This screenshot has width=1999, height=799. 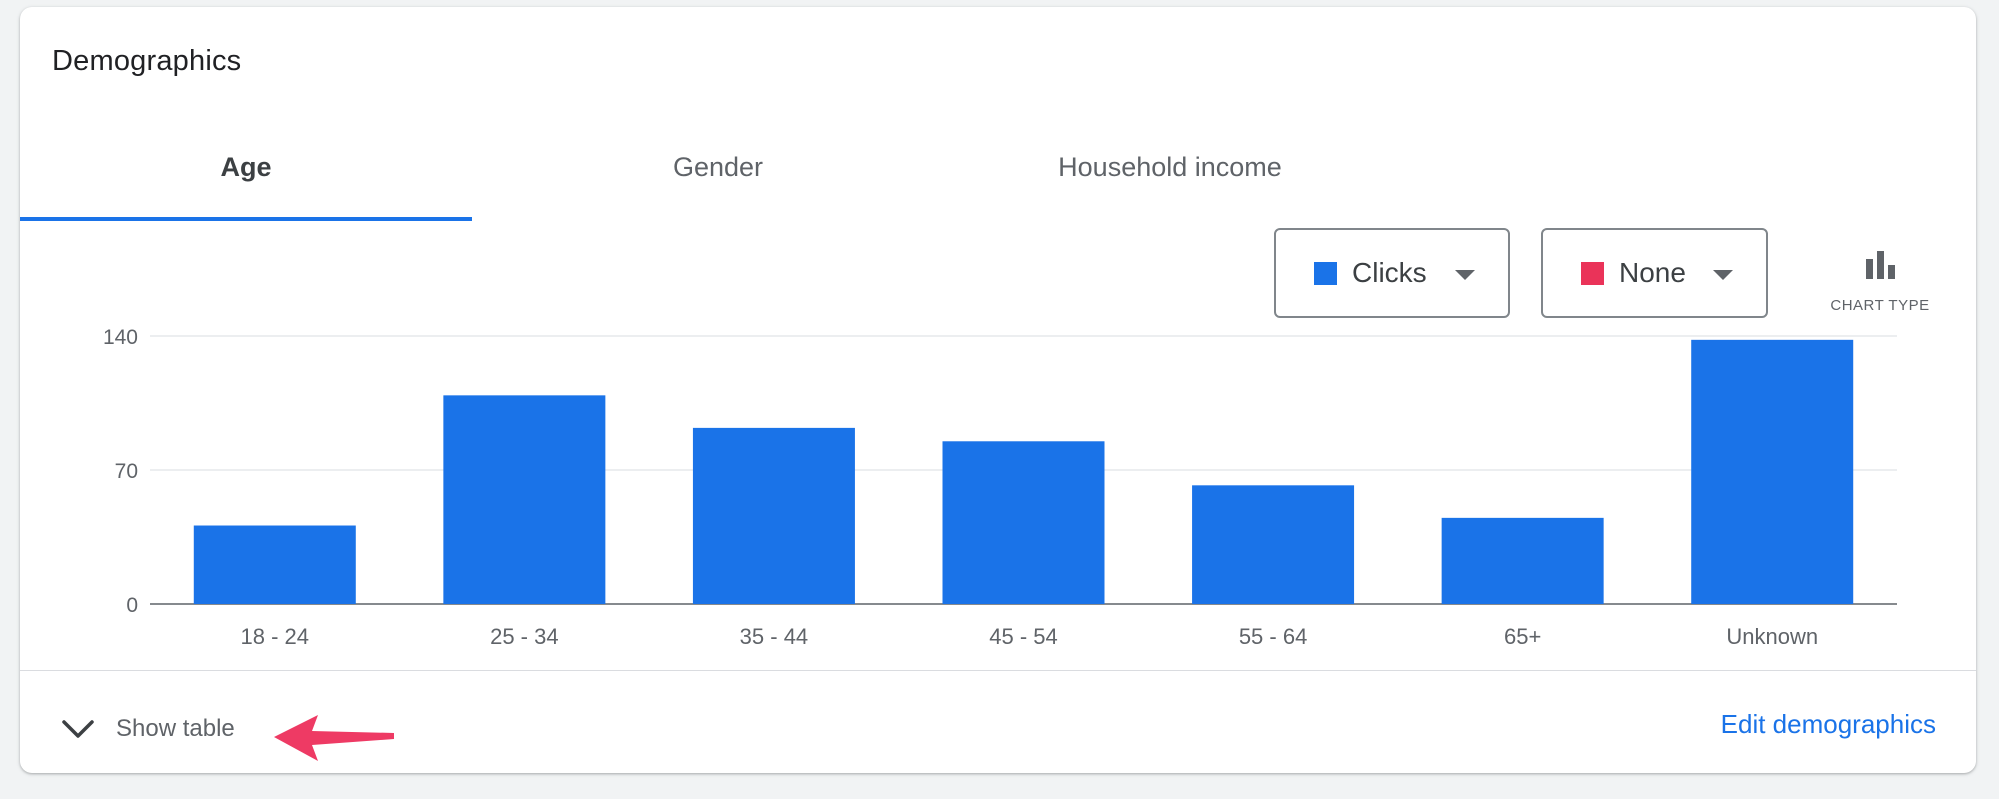 I want to click on y-tick-label: 140, so click(x=120, y=337).